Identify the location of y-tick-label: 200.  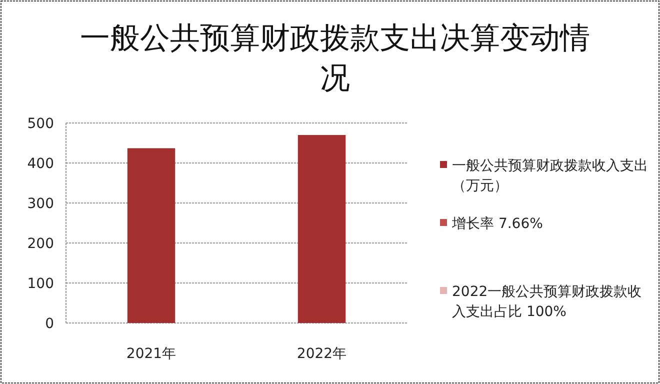
(40, 244).